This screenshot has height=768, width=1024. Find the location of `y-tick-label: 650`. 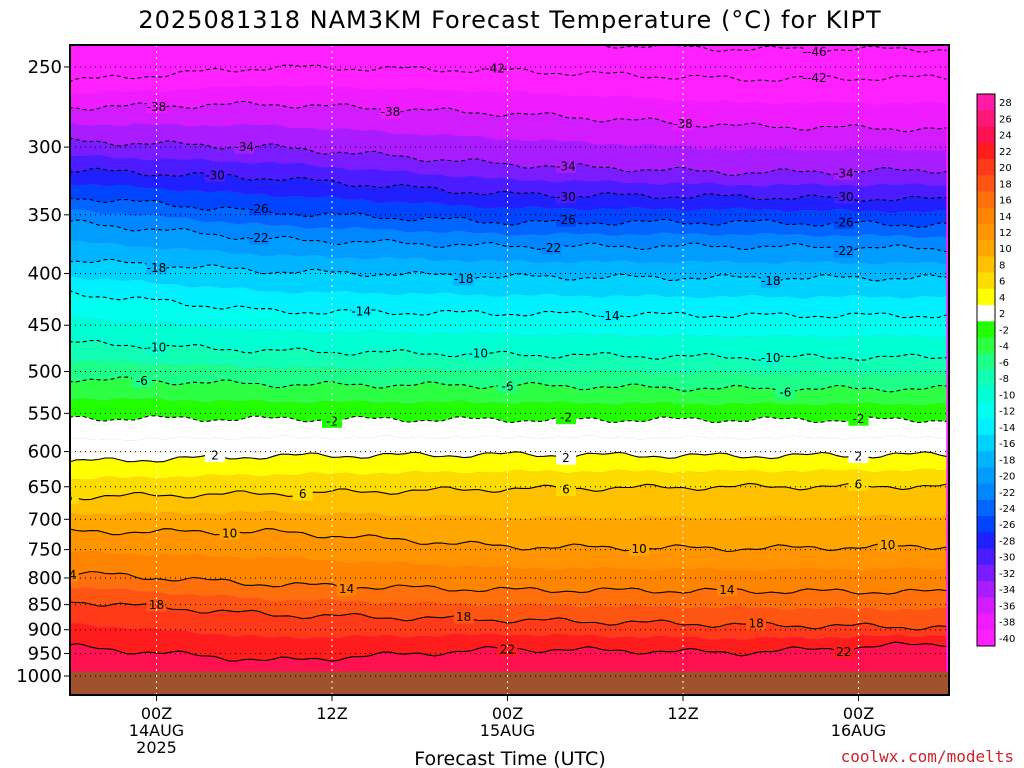

y-tick-label: 650 is located at coordinates (45, 487).